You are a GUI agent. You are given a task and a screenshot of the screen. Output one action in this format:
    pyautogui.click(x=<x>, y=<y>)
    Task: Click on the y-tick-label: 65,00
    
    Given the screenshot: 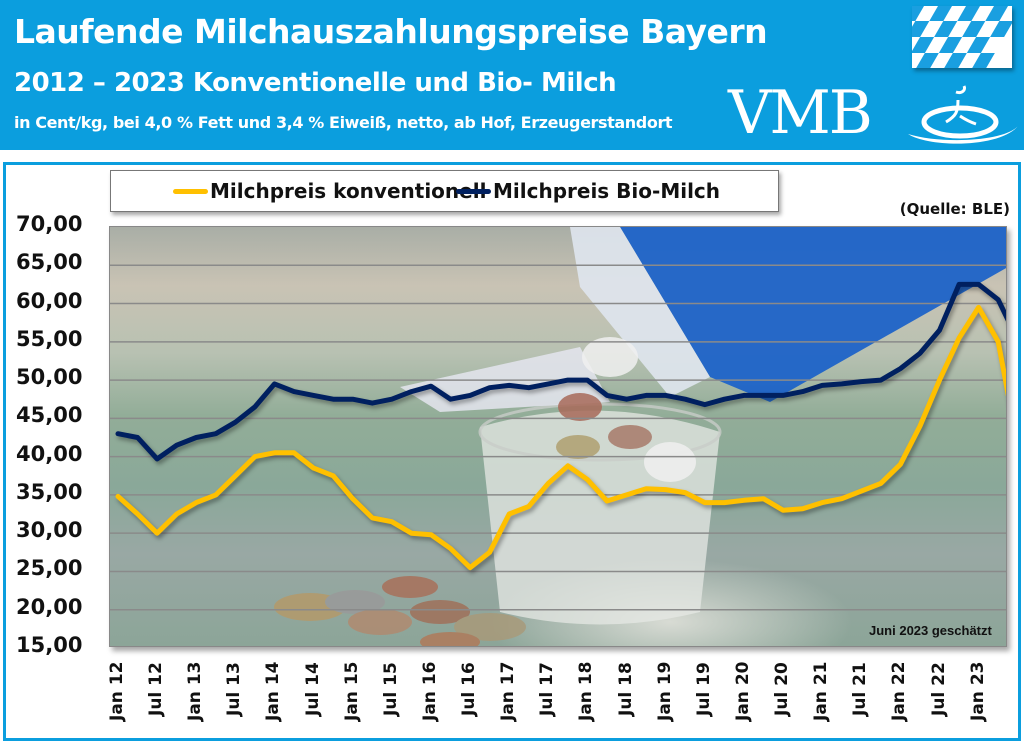 What is the action you would take?
    pyautogui.click(x=49, y=262)
    